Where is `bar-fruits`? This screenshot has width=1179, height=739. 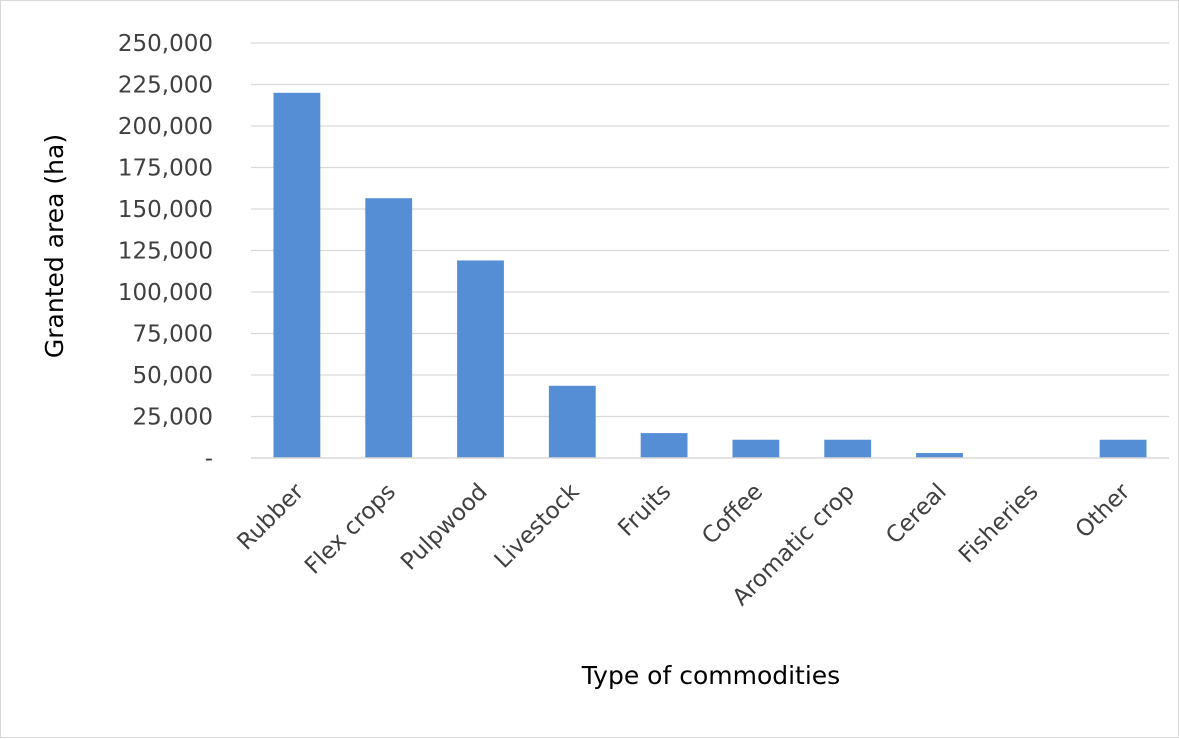 bar-fruits is located at coordinates (664, 445).